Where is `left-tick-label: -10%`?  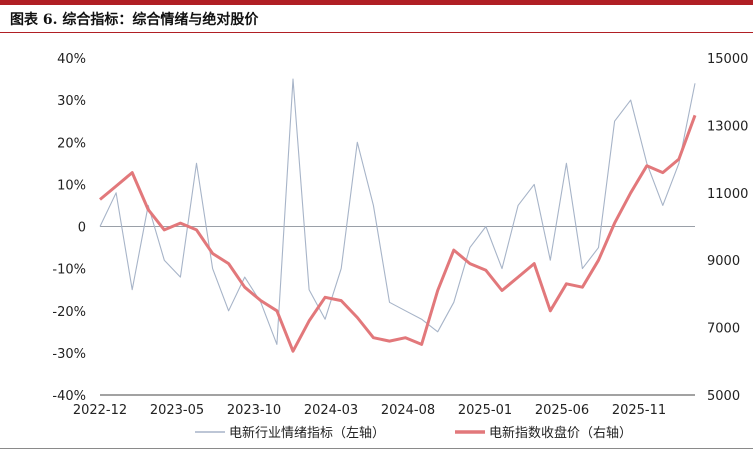
left-tick-label: -10% is located at coordinates (69, 270).